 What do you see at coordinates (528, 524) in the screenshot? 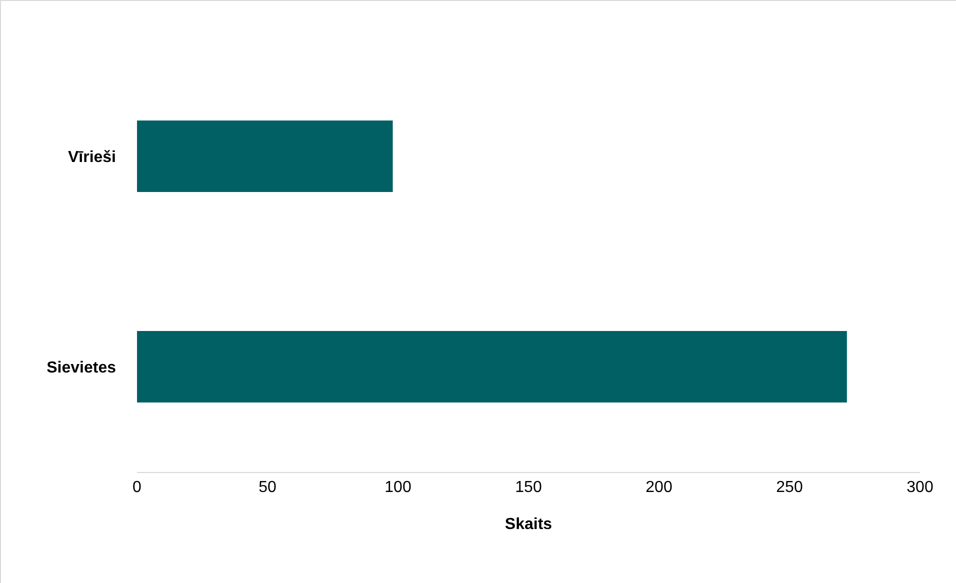
I see `x-axis-title: Skaits` at bounding box center [528, 524].